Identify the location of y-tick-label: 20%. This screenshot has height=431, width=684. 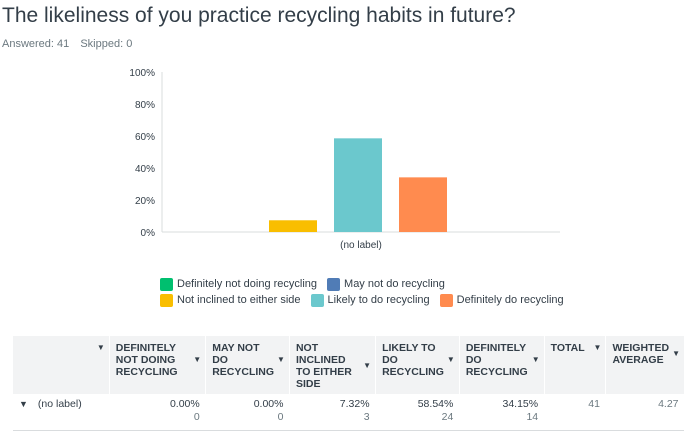
(145, 201).